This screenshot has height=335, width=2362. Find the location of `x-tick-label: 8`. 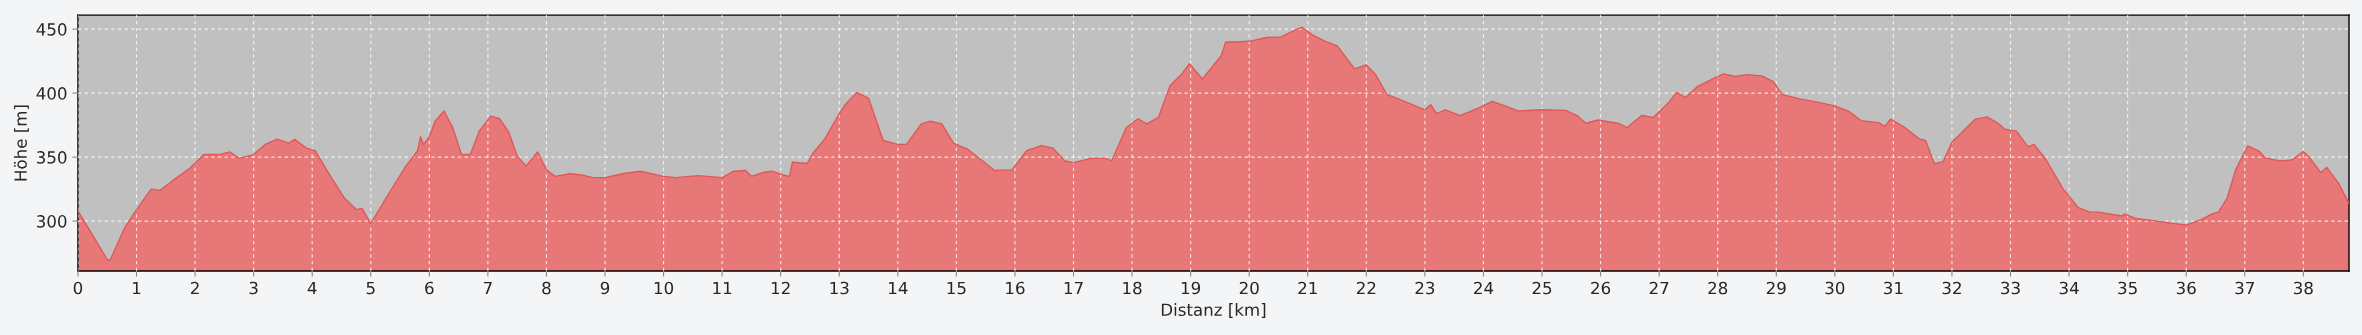

x-tick-label: 8 is located at coordinates (546, 288).